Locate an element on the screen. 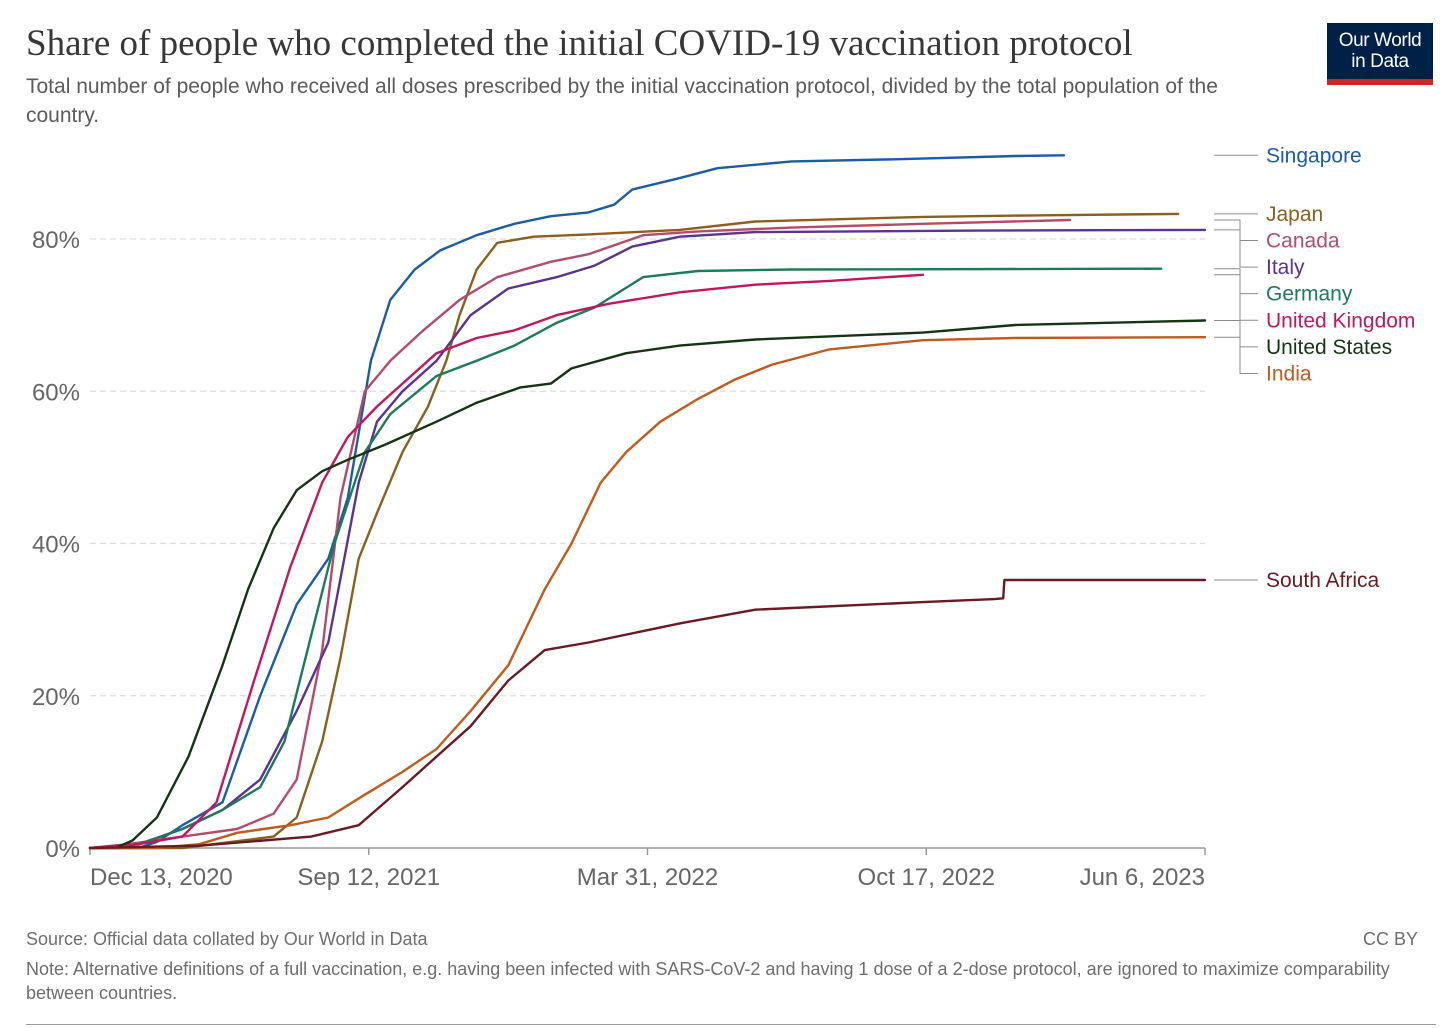 The height and width of the screenshot is (1028, 1456). logo-line-2: in Data is located at coordinates (1380, 61).